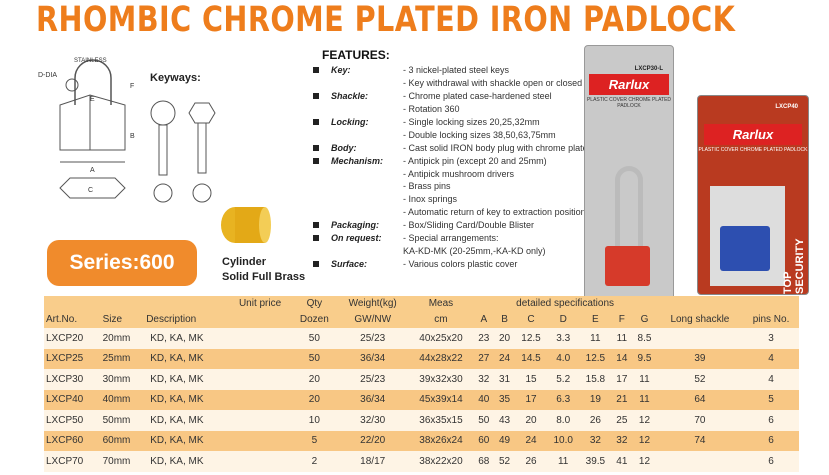 This screenshot has width=829, height=475. Describe the element at coordinates (644, 379) in the screenshot. I see `table-cell: 11` at that location.